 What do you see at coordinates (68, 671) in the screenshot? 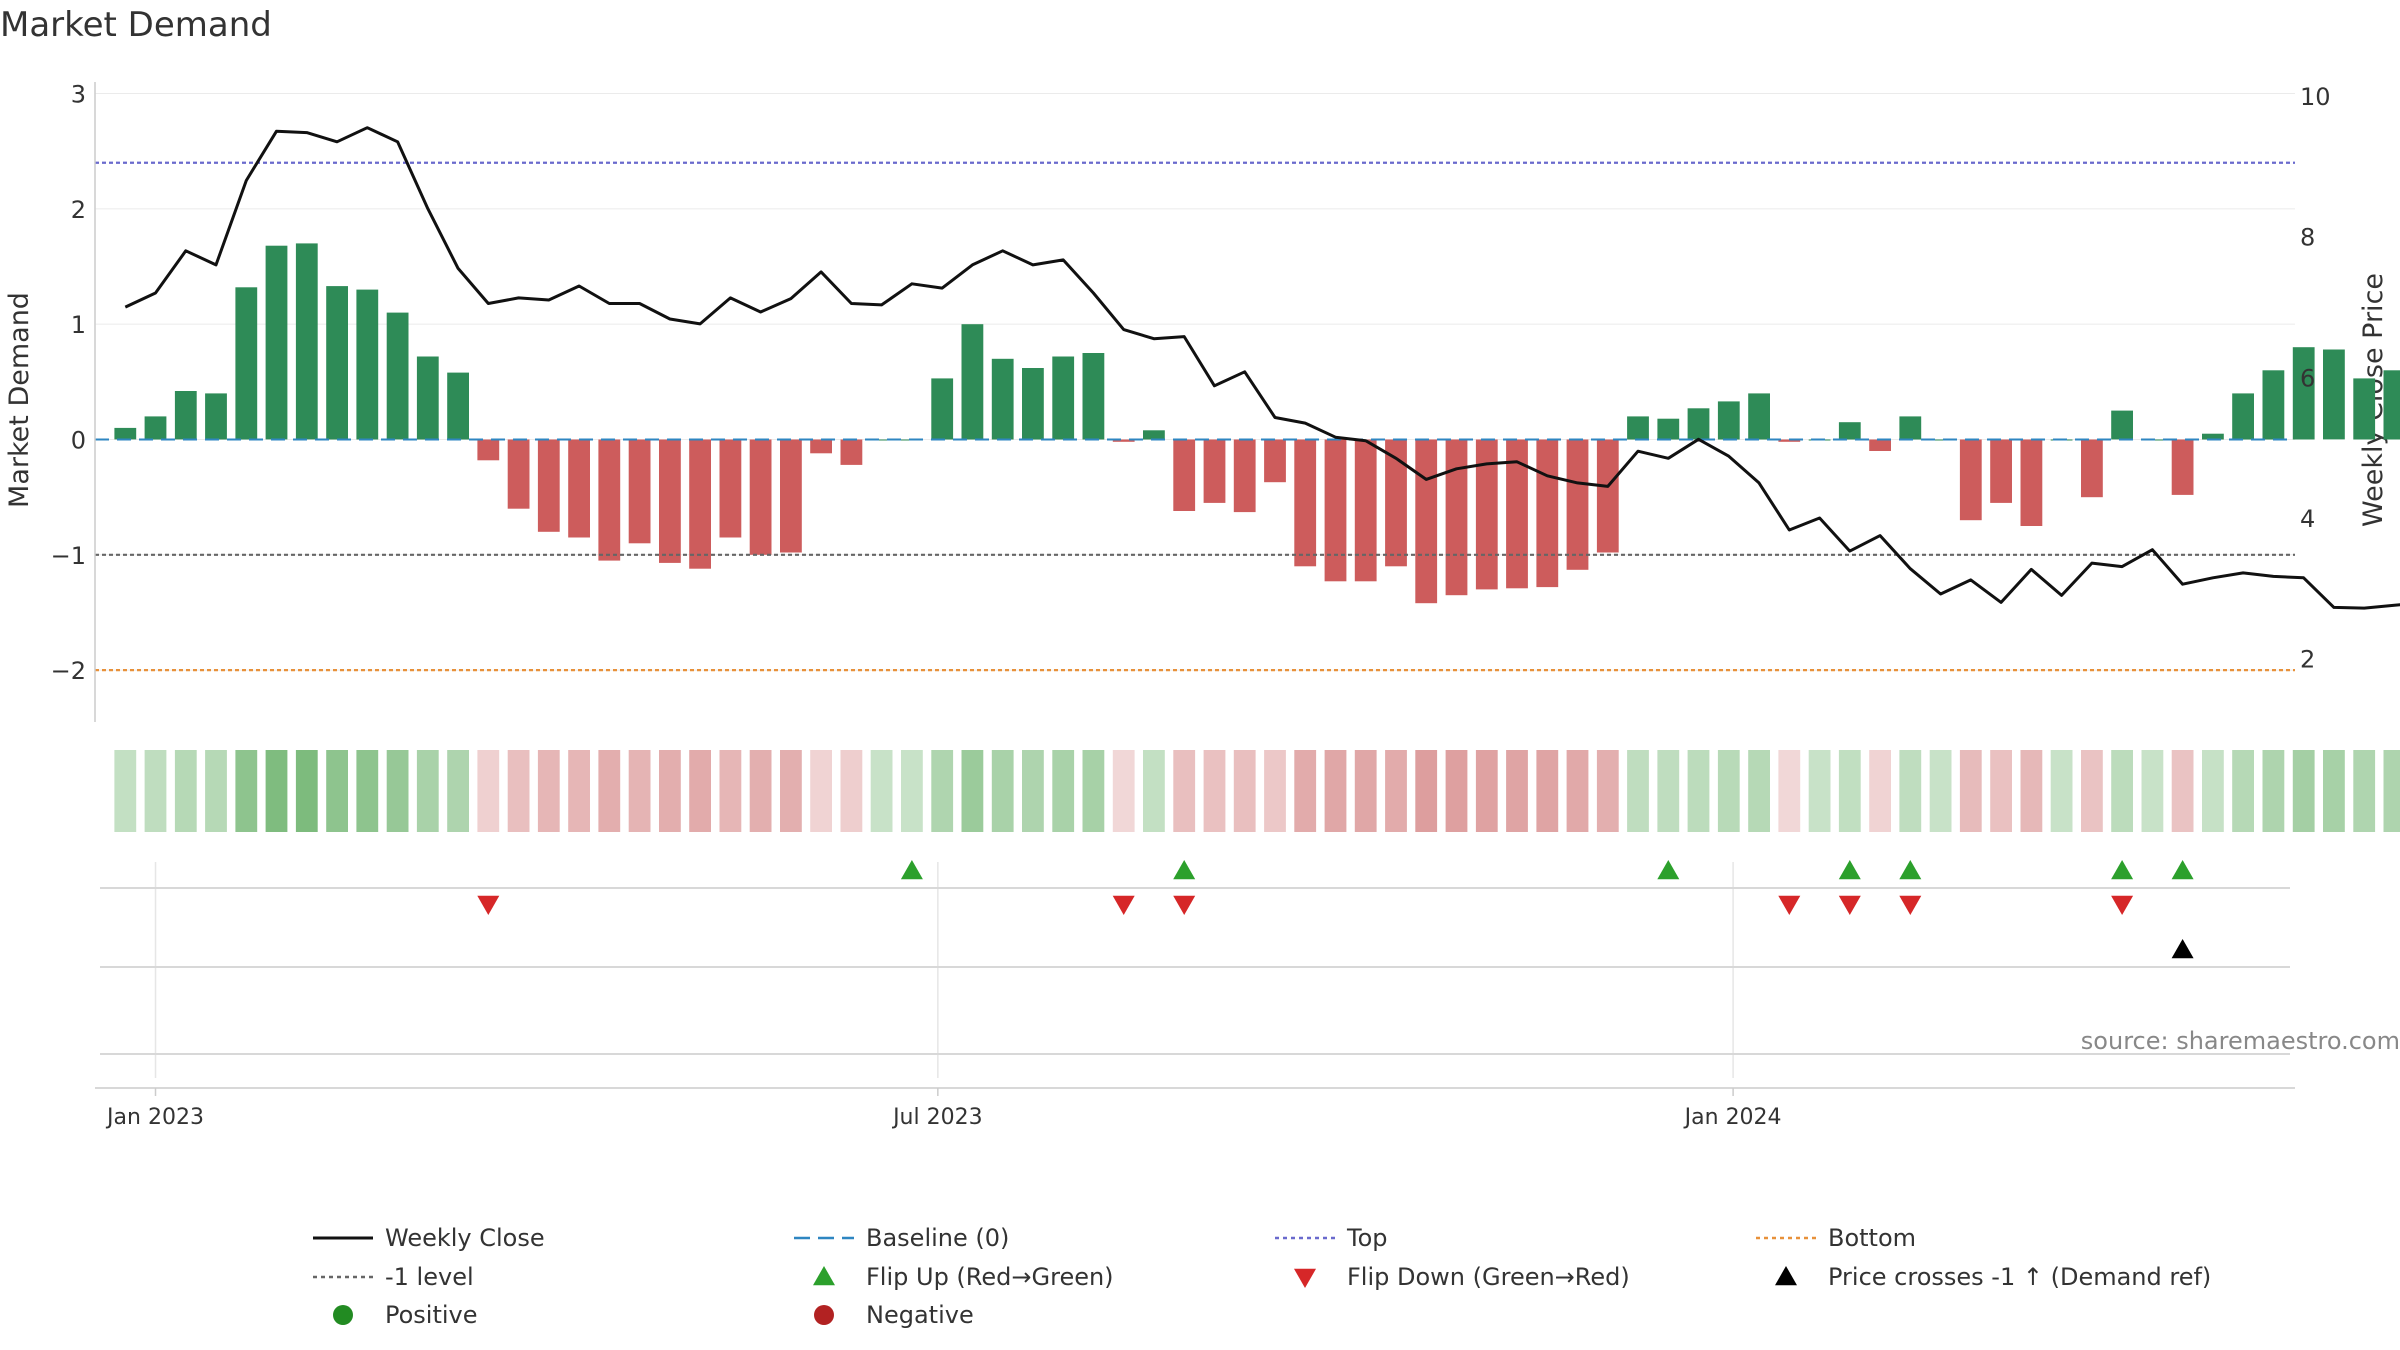
I see `left-tick-label: −2` at bounding box center [68, 671].